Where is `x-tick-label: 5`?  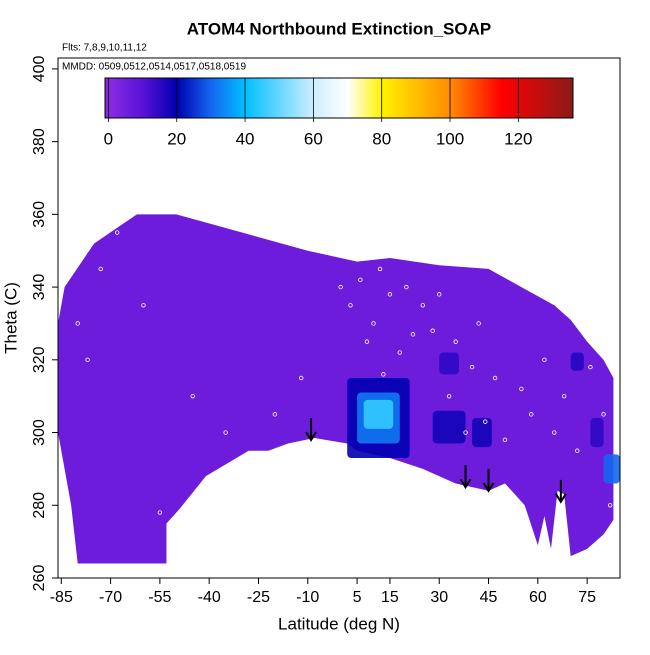 x-tick-label: 5 is located at coordinates (357, 597).